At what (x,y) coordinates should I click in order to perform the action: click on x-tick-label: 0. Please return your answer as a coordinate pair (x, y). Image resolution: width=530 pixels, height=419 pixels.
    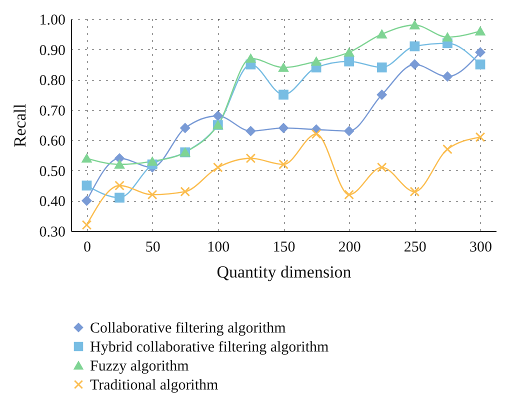
    Looking at the image, I should click on (87, 248).